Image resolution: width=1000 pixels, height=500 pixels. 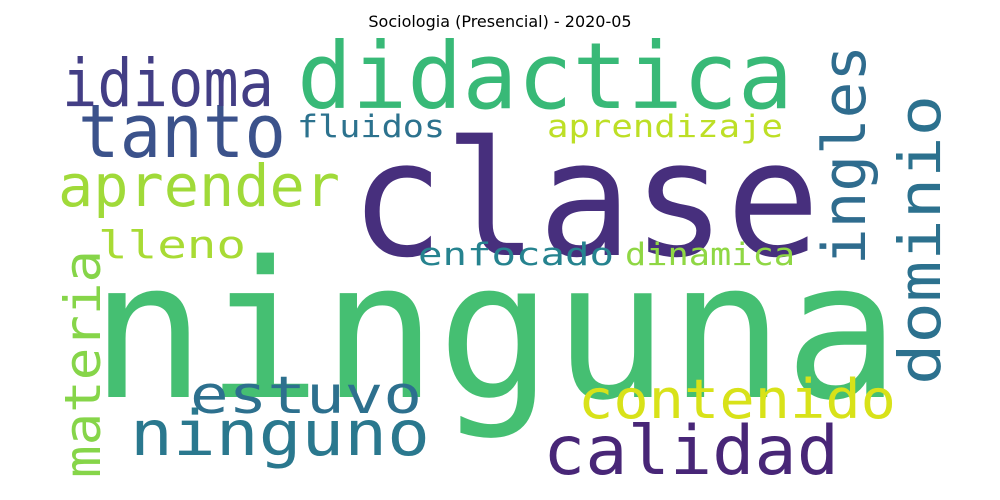 I want to click on word-estuvo: estuvo, so click(x=306, y=396).